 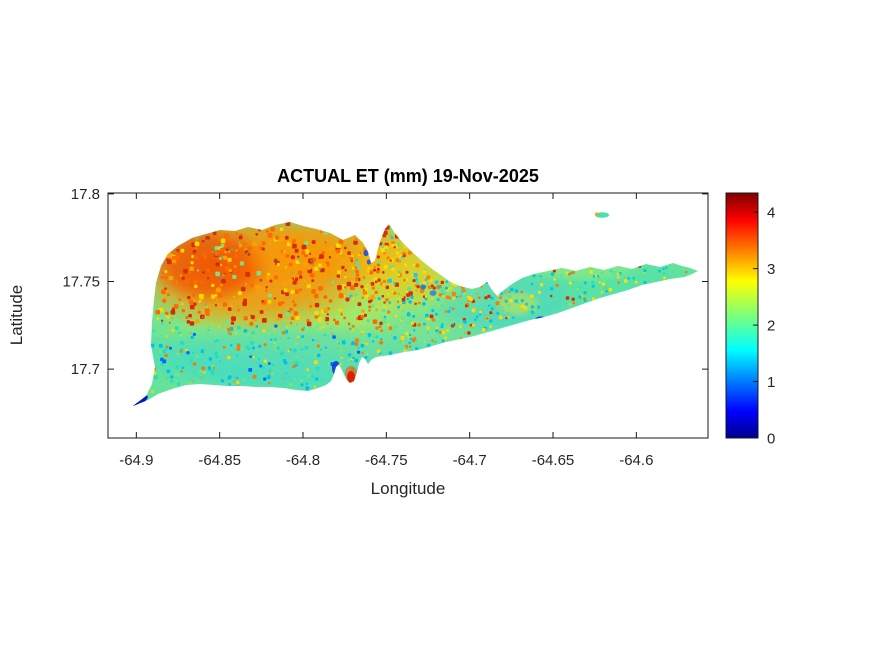 What do you see at coordinates (553, 460) in the screenshot?
I see `x-tick-label: -64.65` at bounding box center [553, 460].